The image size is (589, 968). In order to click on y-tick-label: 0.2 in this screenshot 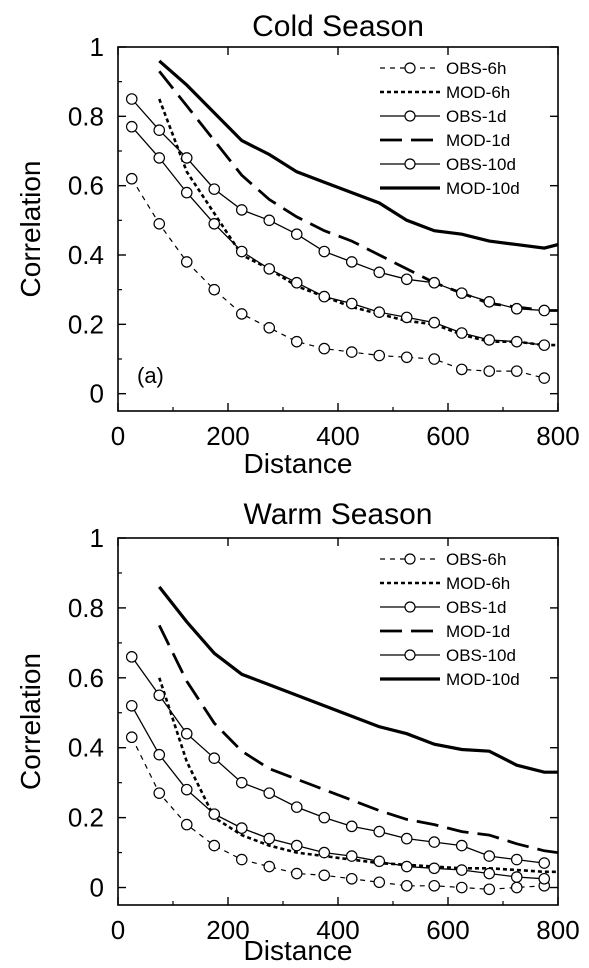, I will do `click(86, 818)`.